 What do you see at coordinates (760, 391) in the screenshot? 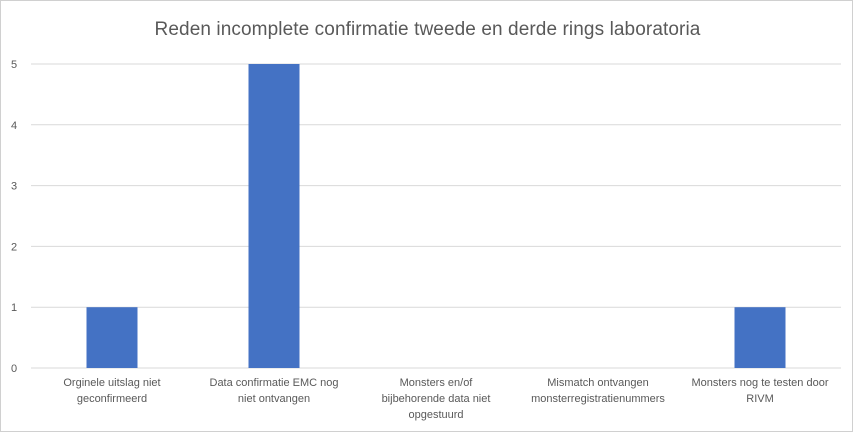
I see `x-tick-label-5: Monsters nog te testen door RIVM` at bounding box center [760, 391].